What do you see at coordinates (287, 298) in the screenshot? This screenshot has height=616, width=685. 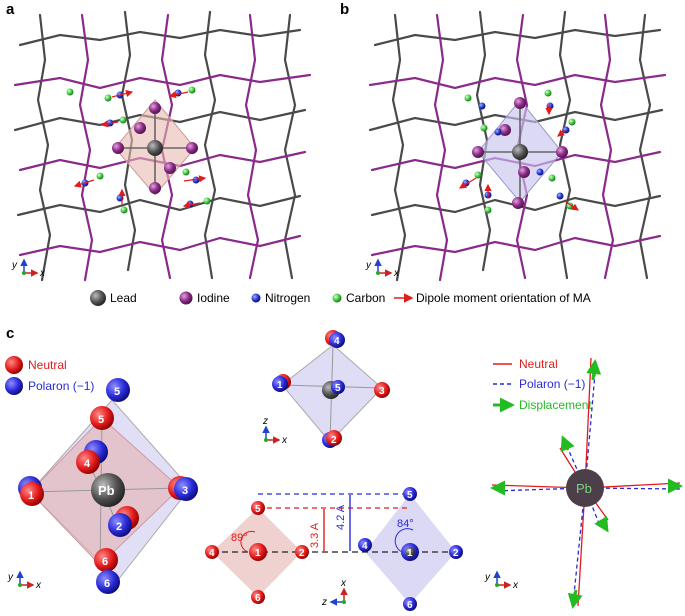 I see `legend-nitrogen: Nitrogen` at bounding box center [287, 298].